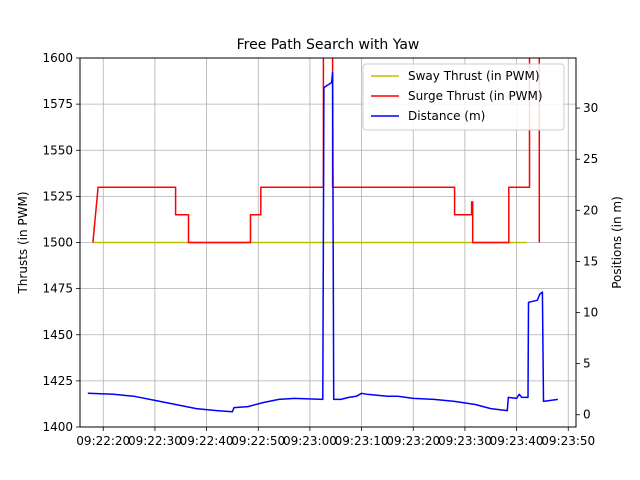 The height and width of the screenshot is (480, 640). What do you see at coordinates (57, 335) in the screenshot?
I see `y-left-tick-label: 1450` at bounding box center [57, 335].